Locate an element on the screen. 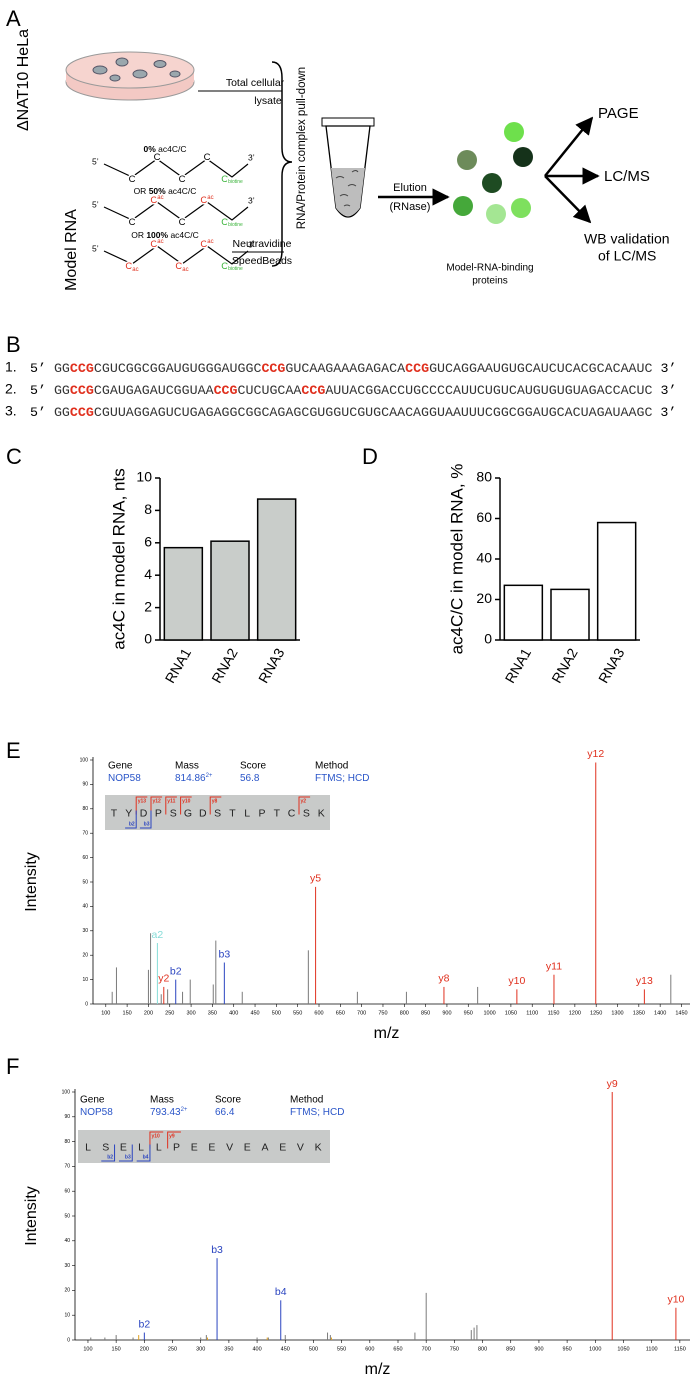 Image resolution: width=698 pixels, height=1374 pixels. x-tick-label: 250 is located at coordinates (172, 1349).